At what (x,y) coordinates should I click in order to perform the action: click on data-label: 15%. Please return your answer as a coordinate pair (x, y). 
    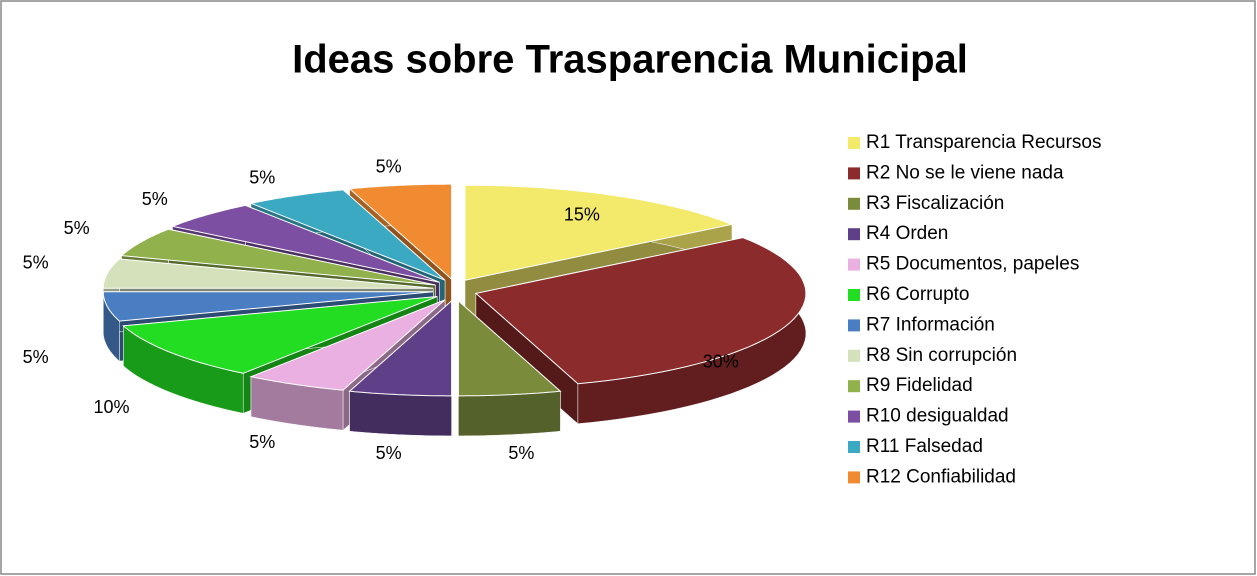
    Looking at the image, I should click on (582, 215).